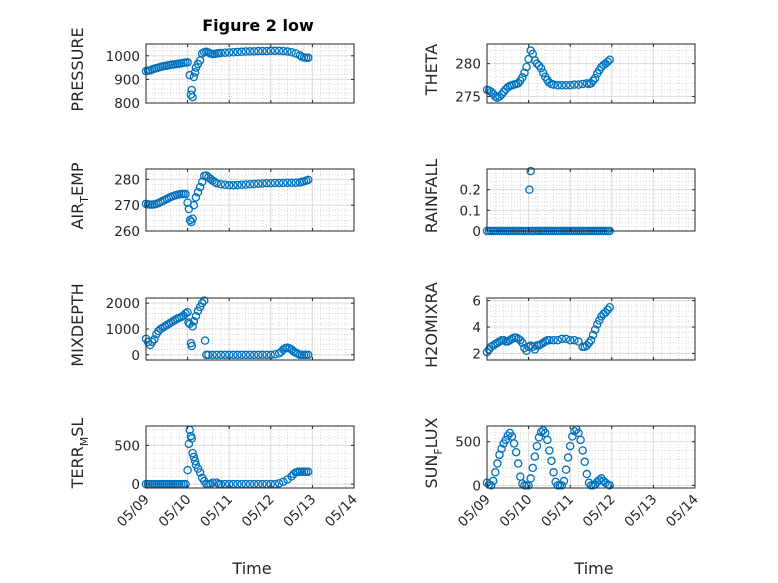 This screenshot has height=583, width=778. I want to click on y-axis-label: MIXDEPTH, so click(77, 324).